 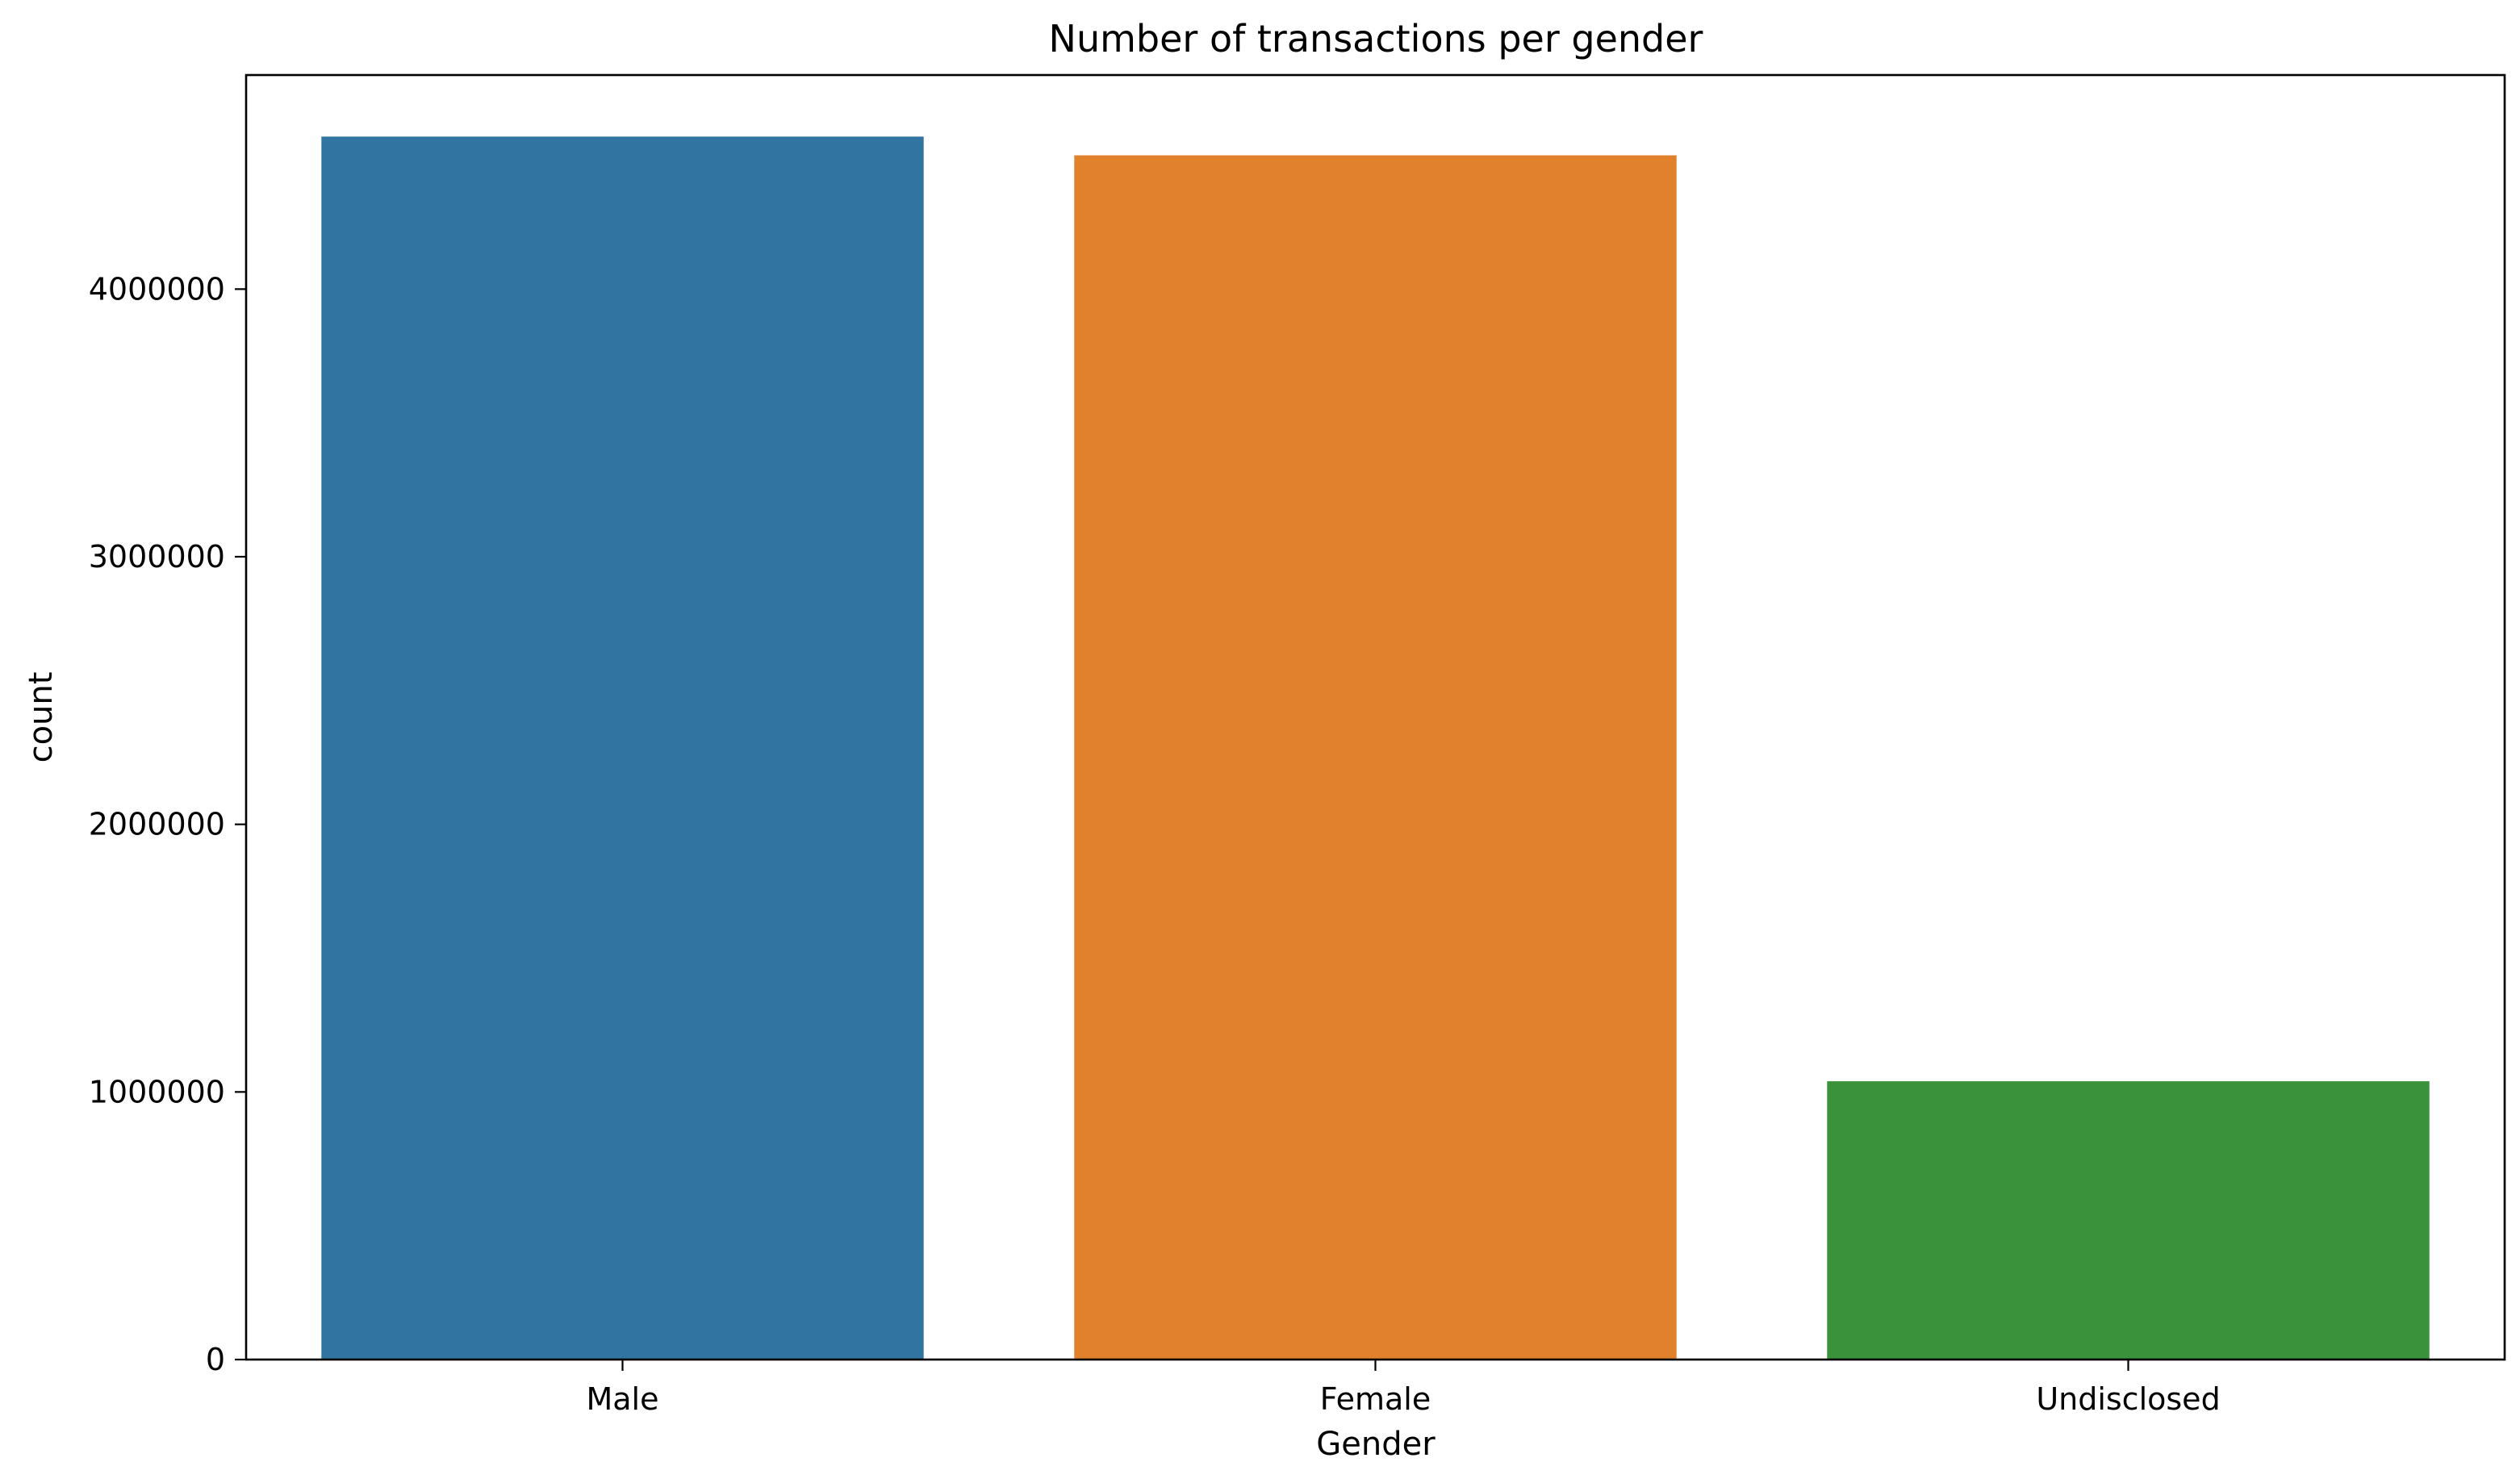 I want to click on x-tick-label: Undisclosed, so click(x=2128, y=1399).